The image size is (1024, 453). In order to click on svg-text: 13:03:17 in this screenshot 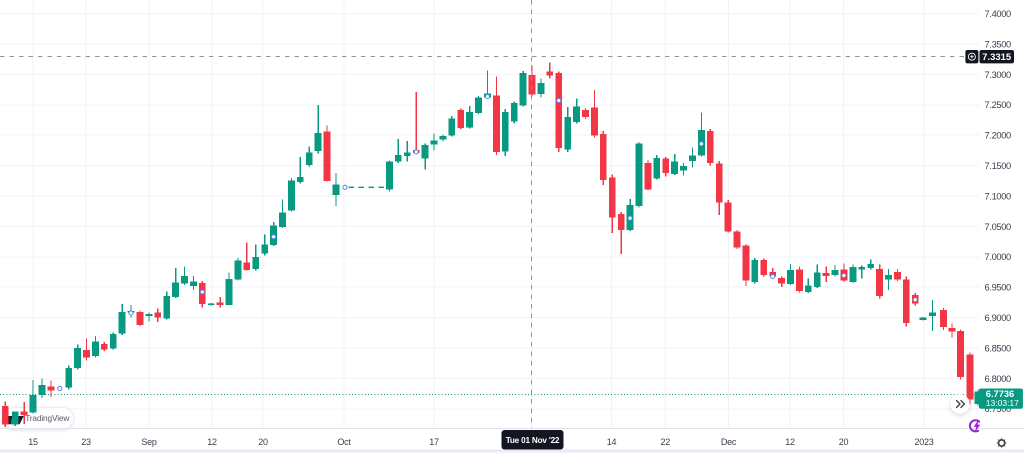, I will do `click(1002, 403)`.